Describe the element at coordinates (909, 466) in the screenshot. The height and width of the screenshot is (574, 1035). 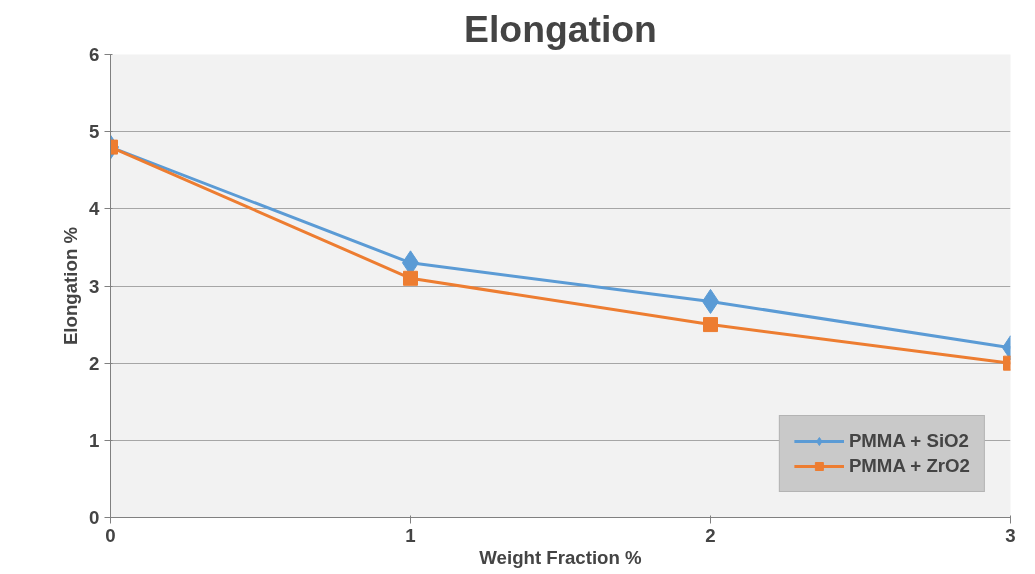
I see `legend-label: PMMA + ZrO2` at that location.